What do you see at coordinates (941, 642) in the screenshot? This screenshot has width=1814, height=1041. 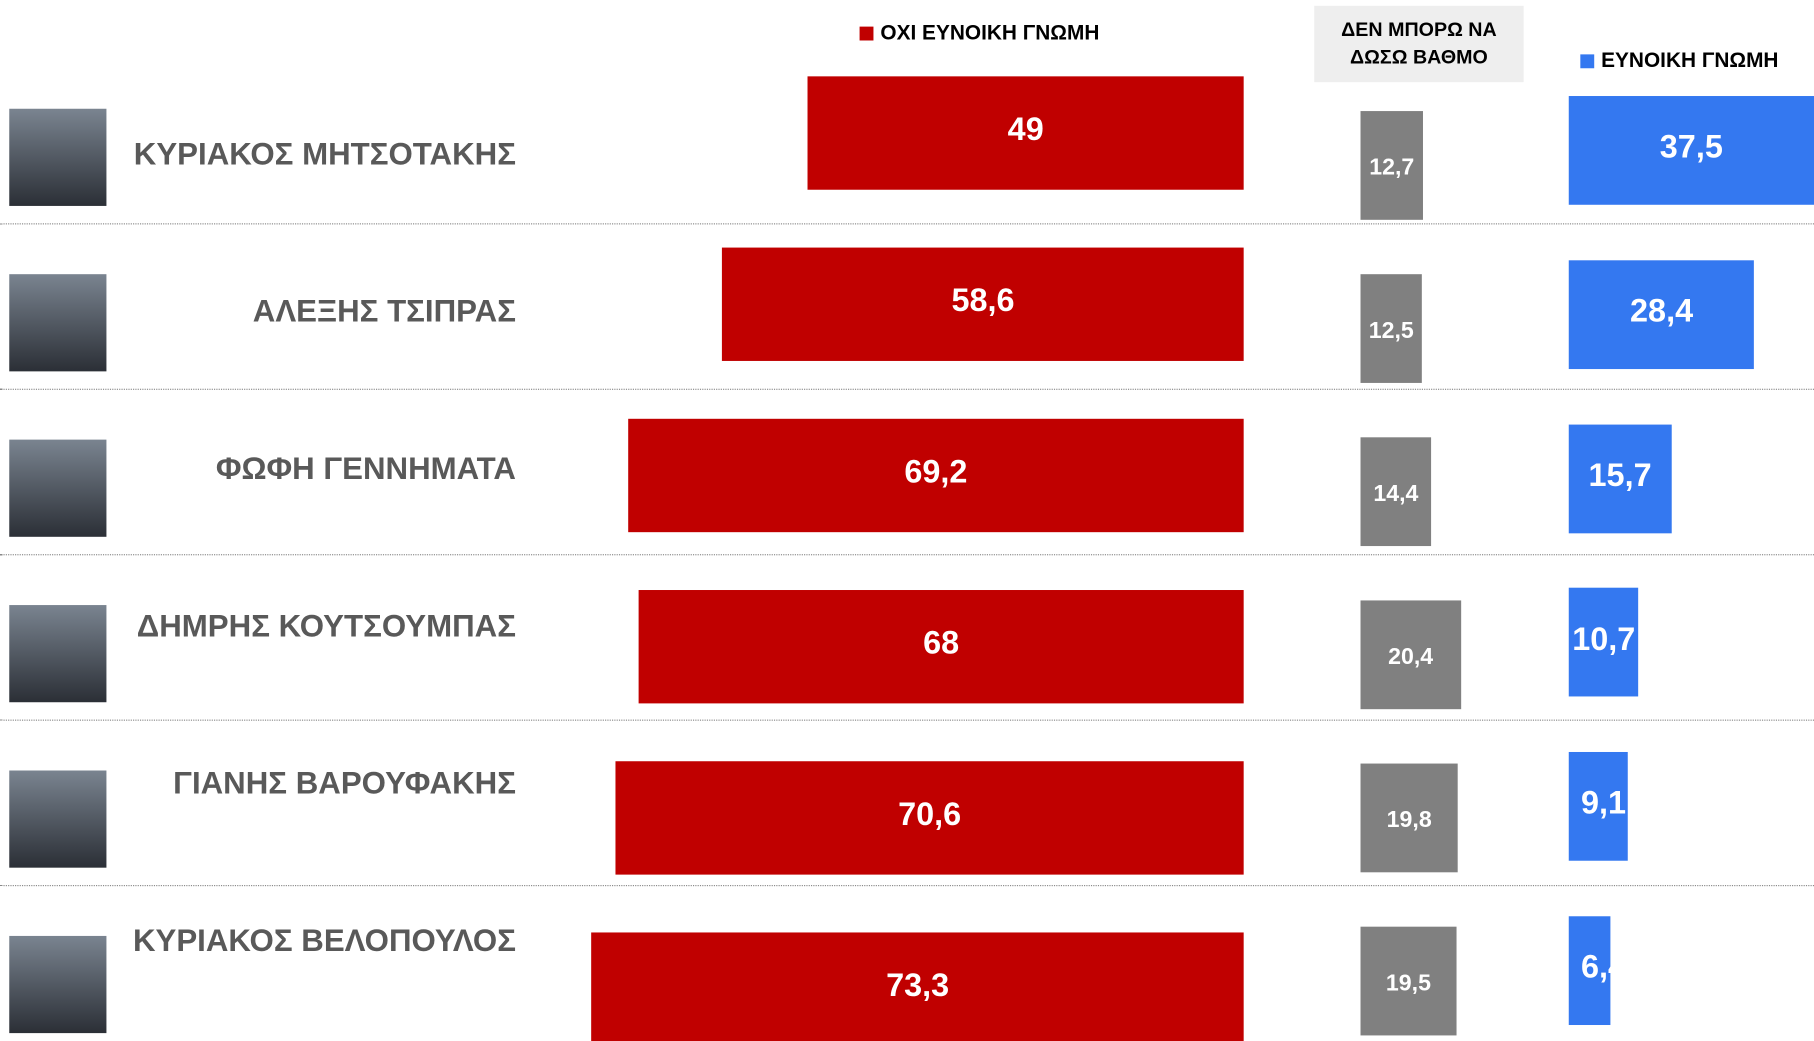 I see `value-label: 68` at bounding box center [941, 642].